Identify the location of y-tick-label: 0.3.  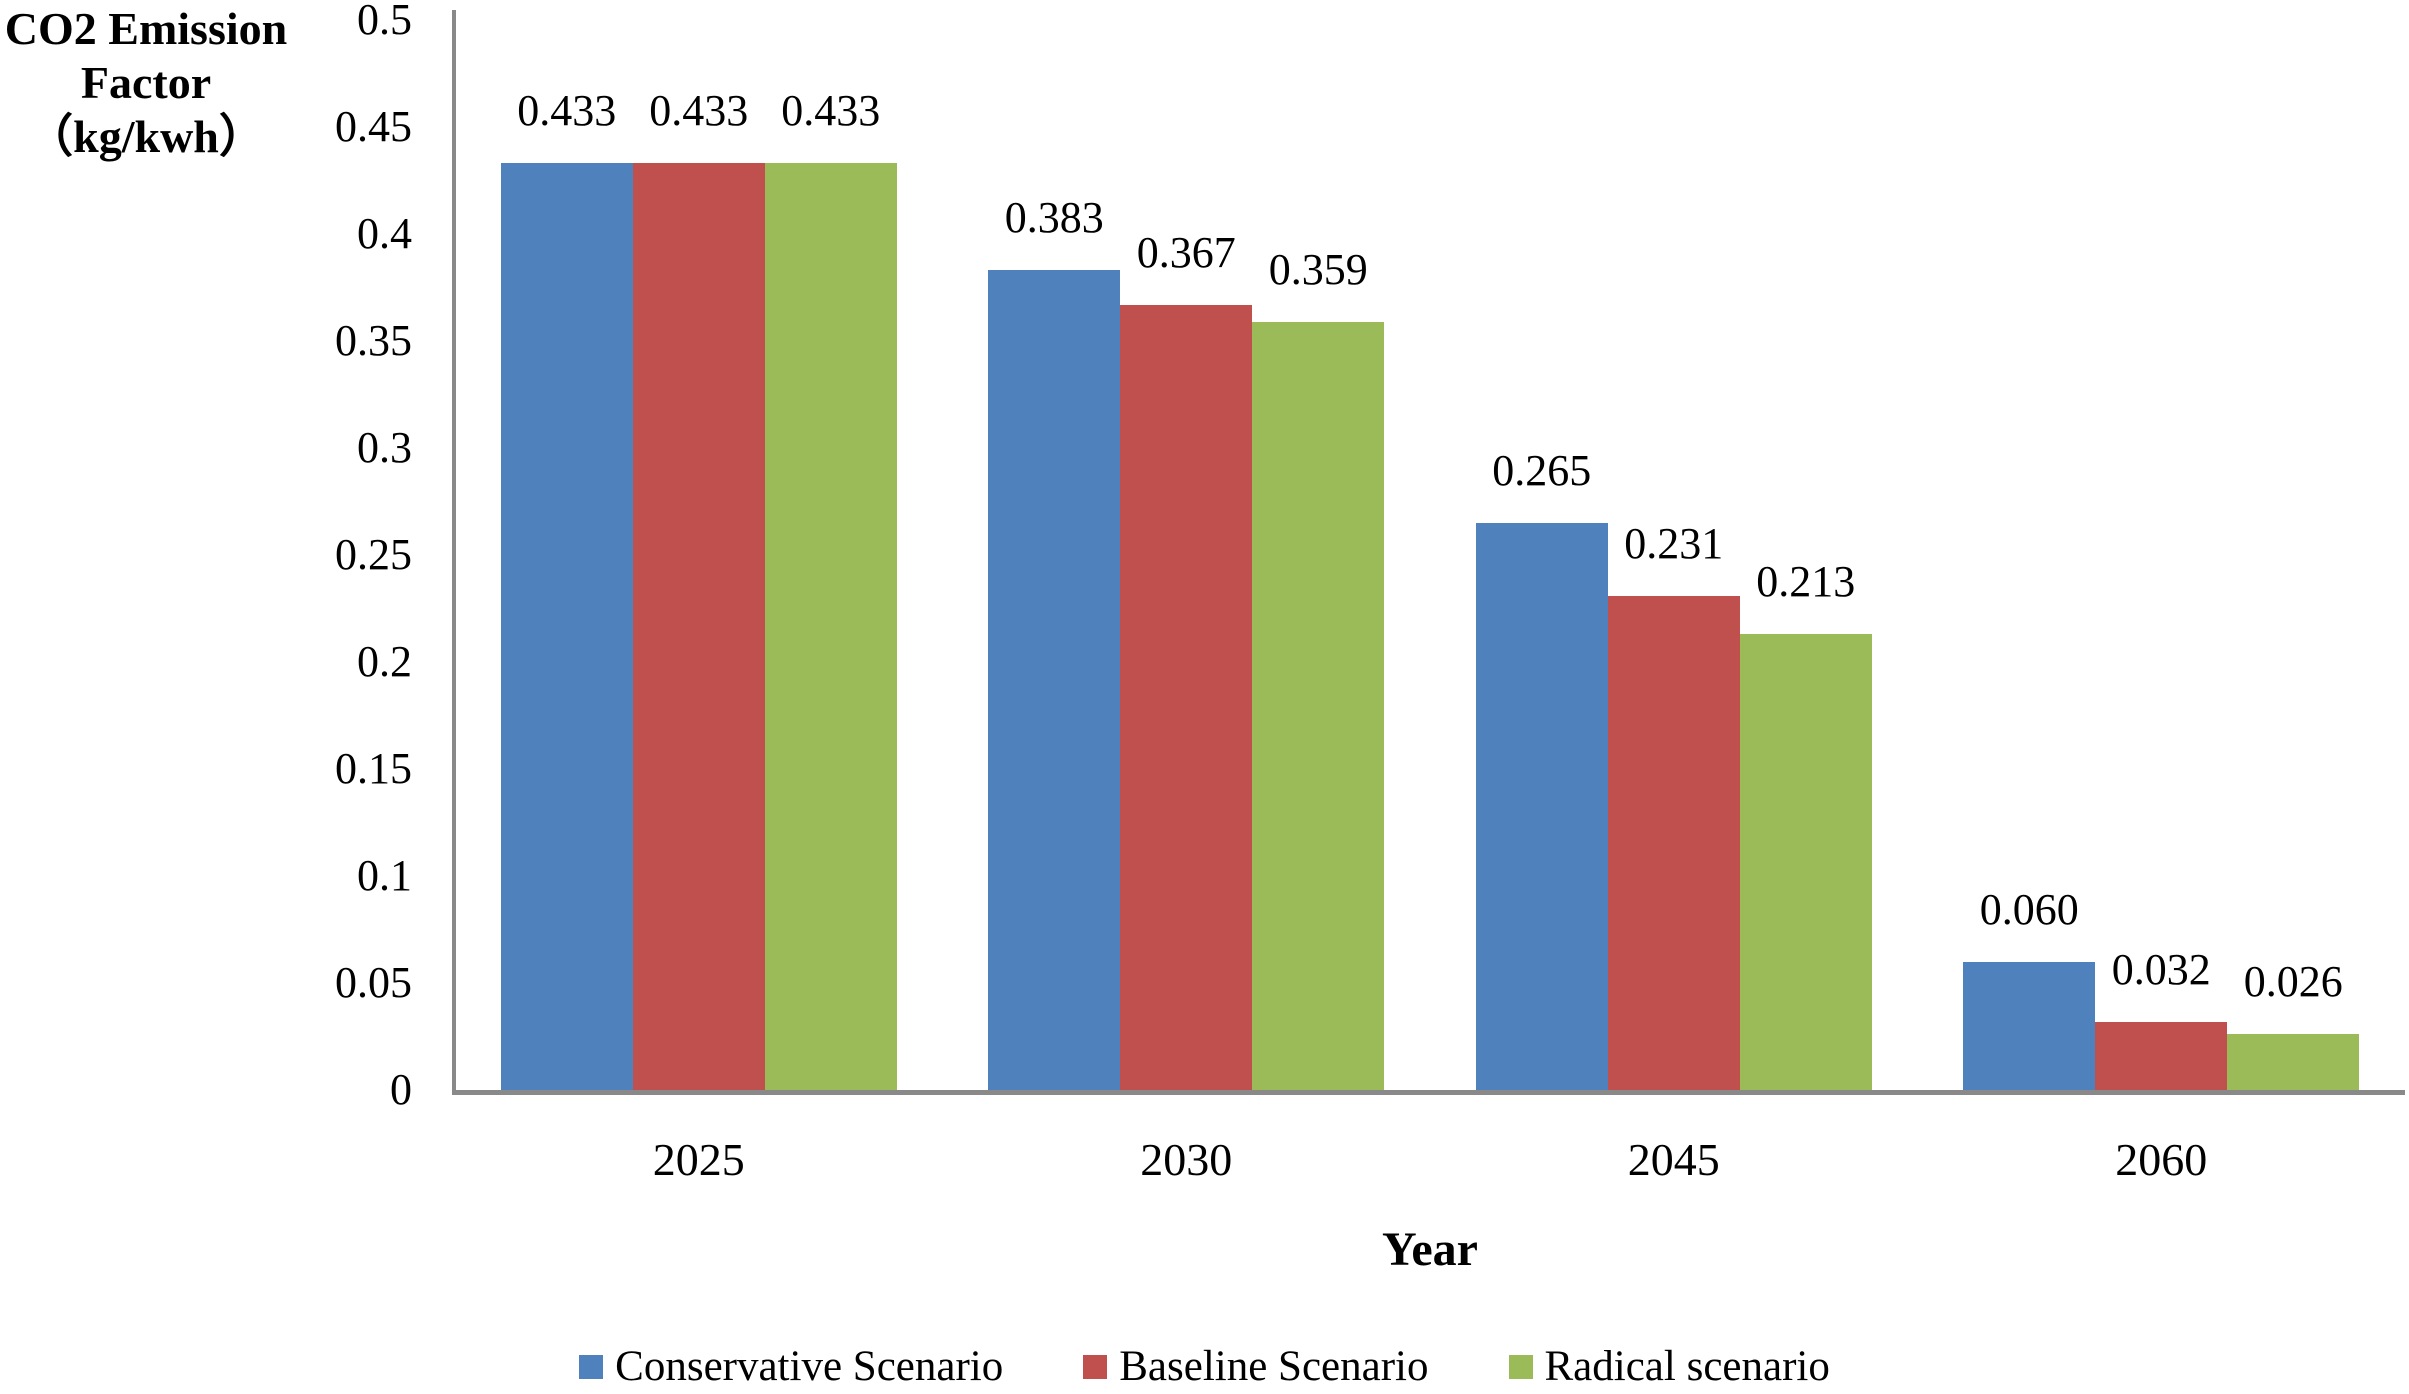
(384, 447).